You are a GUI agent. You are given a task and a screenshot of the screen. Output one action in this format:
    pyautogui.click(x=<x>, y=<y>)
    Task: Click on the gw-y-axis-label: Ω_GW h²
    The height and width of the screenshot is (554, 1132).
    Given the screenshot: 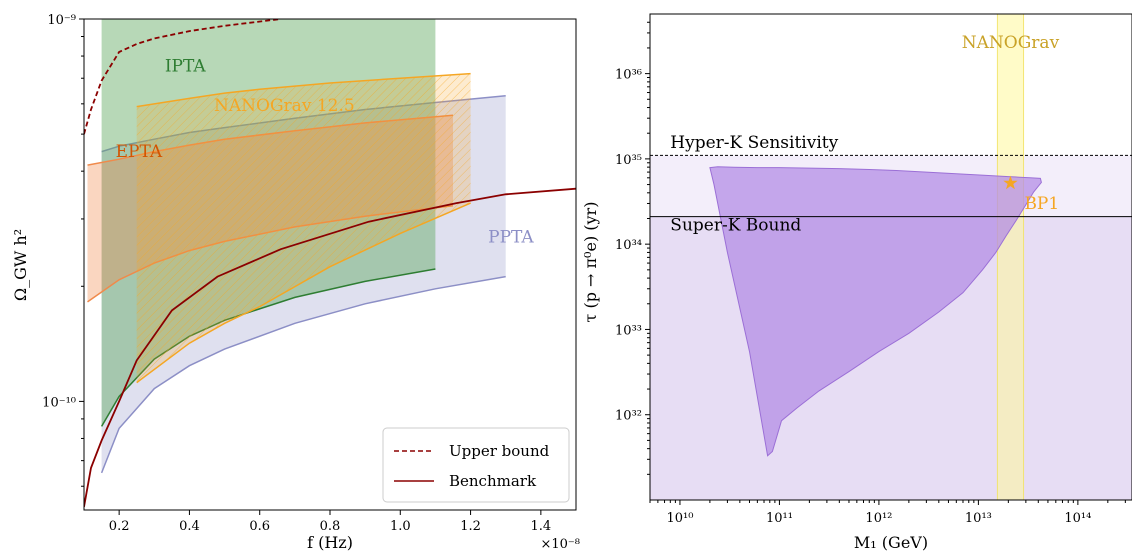 What is the action you would take?
    pyautogui.click(x=20, y=265)
    